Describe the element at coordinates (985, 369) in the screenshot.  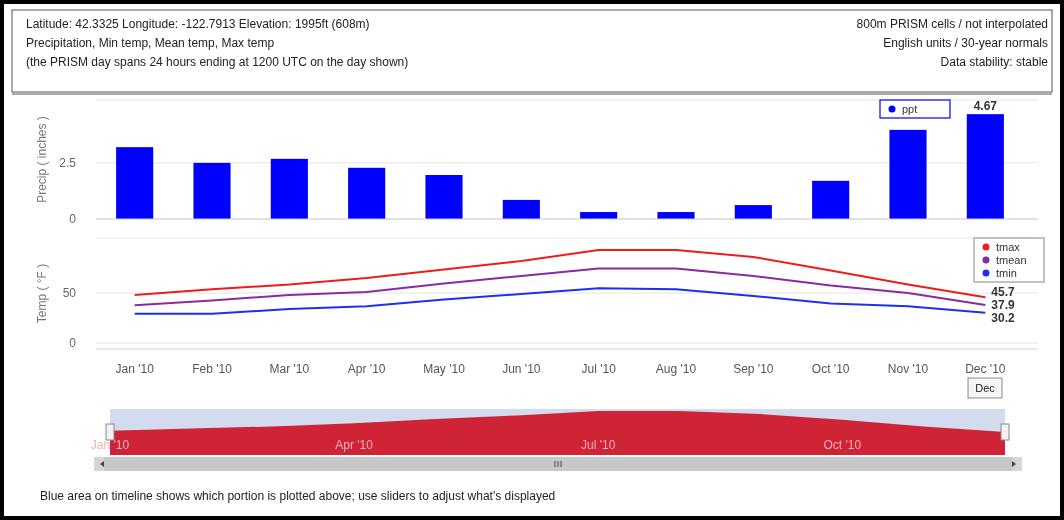
I see `x-tick-label: Dec '10` at that location.